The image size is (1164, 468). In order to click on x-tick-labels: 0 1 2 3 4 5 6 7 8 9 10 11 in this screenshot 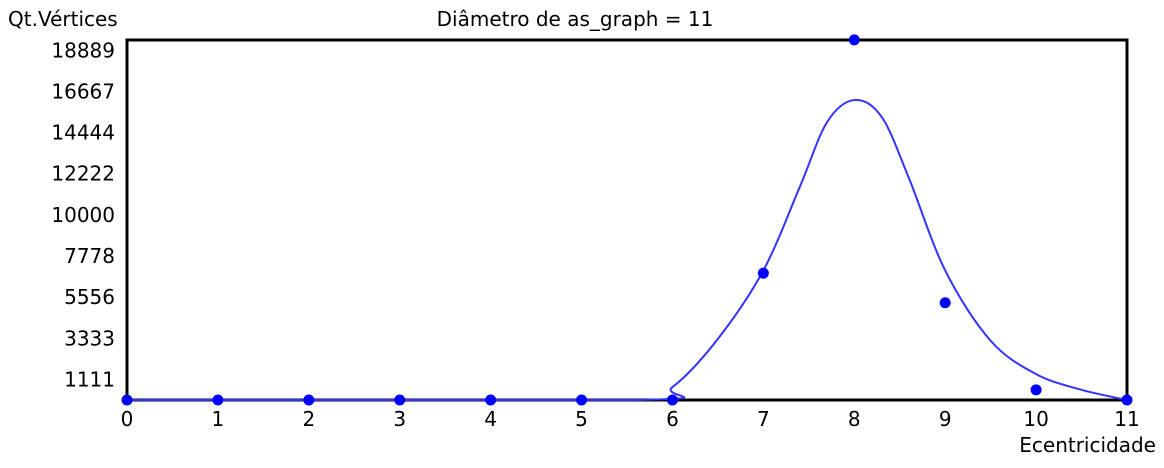, I will do `click(630, 419)`.